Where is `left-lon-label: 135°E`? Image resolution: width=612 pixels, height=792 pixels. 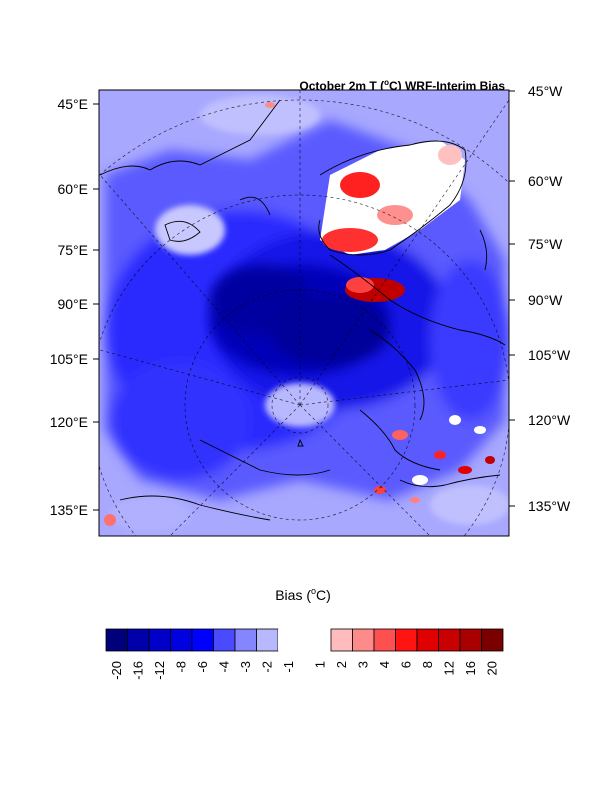 left-lon-label: 135°E is located at coordinates (69, 510).